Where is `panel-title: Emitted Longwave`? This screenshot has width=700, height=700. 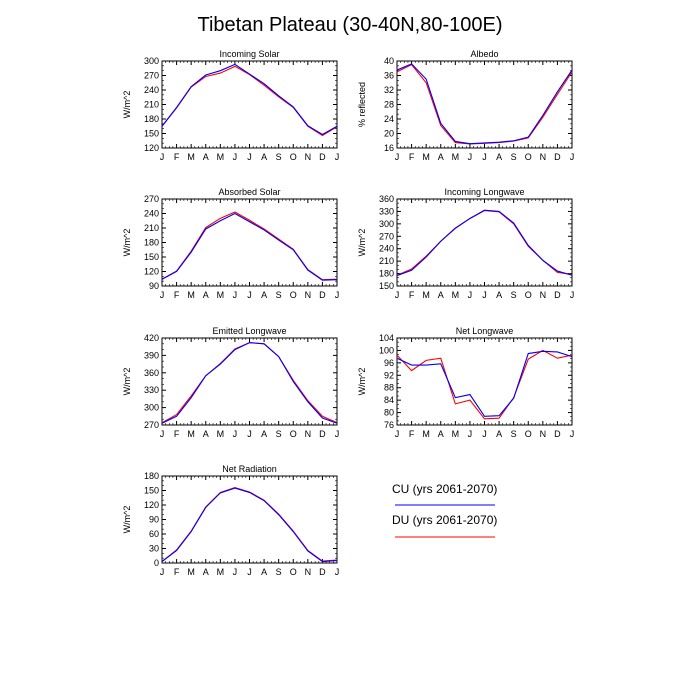
panel-title: Emitted Longwave is located at coordinates (249, 331).